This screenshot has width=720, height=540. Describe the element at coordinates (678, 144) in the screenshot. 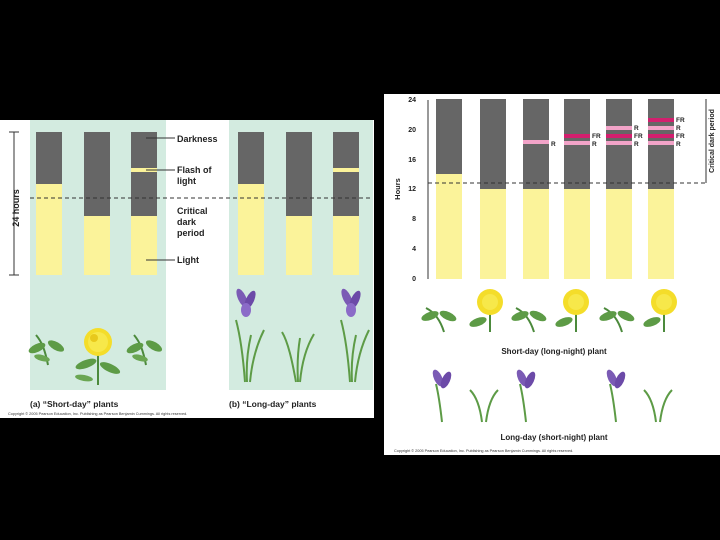

I see `flash-label-bar6-r2: R` at that location.